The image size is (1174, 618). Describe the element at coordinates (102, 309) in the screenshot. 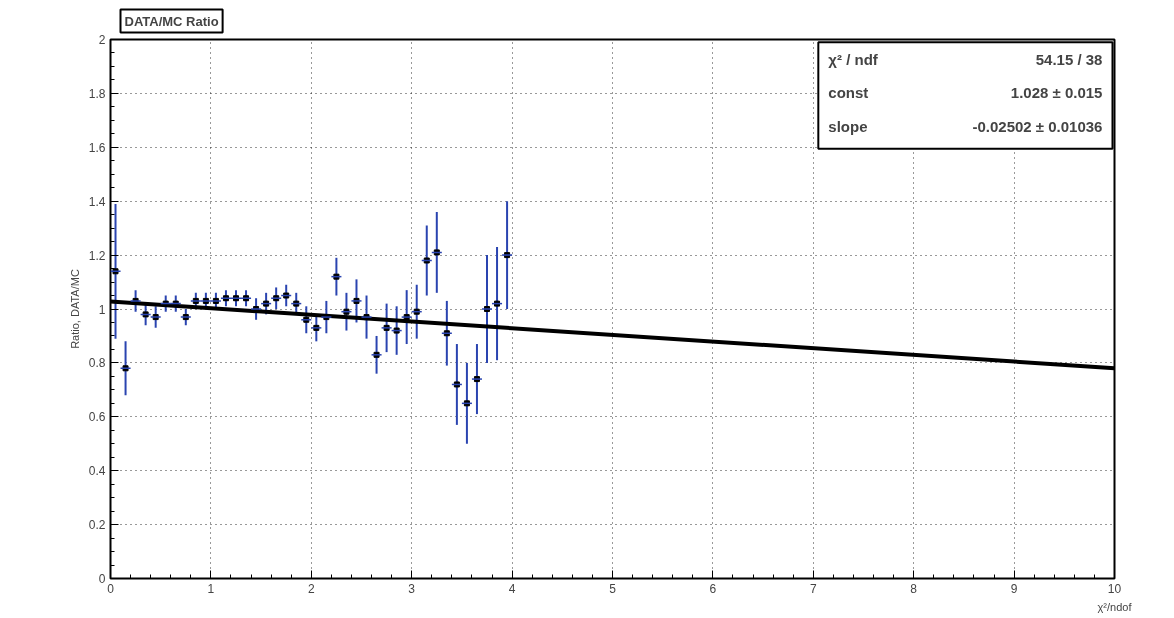

I see `y-tick-label: 1` at that location.